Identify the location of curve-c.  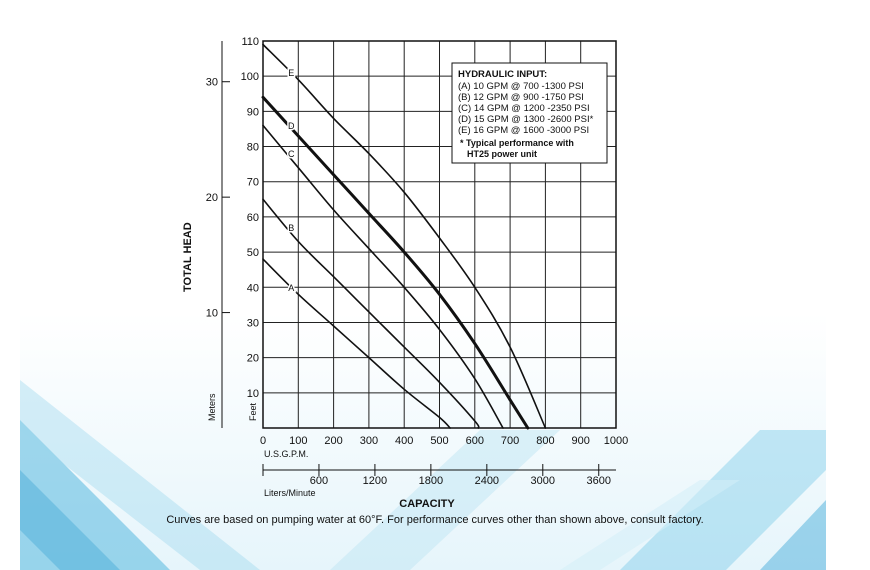
(383, 276).